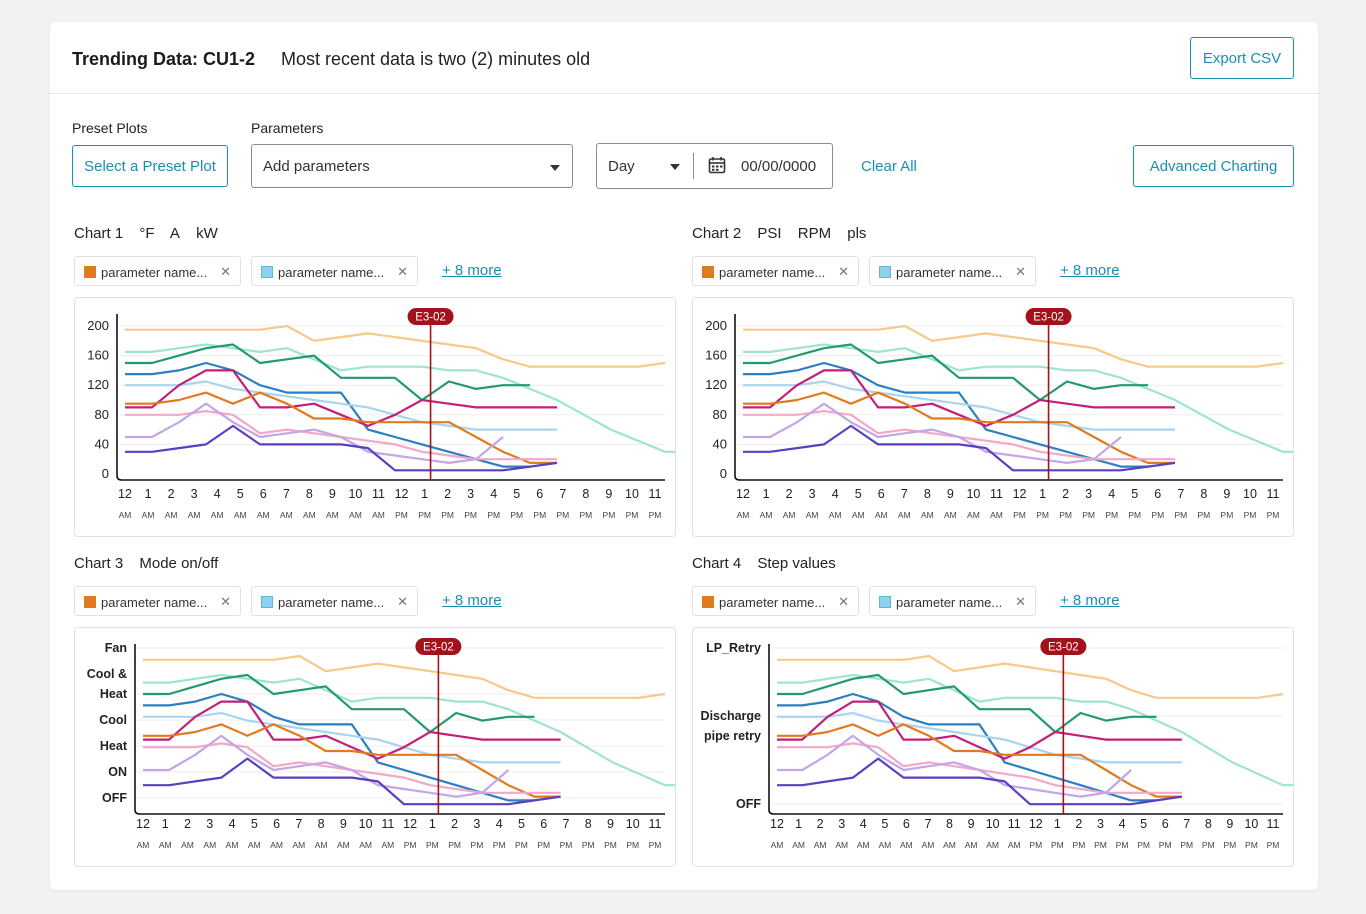 Image resolution: width=1366 pixels, height=914 pixels. I want to click on y-tick-label: OFF, so click(748, 804).